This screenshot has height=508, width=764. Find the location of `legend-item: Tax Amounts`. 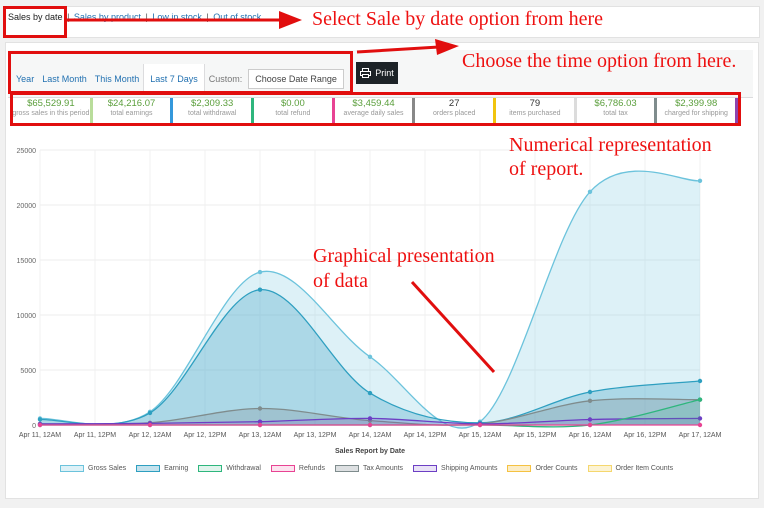

legend-item: Tax Amounts is located at coordinates (368, 468).